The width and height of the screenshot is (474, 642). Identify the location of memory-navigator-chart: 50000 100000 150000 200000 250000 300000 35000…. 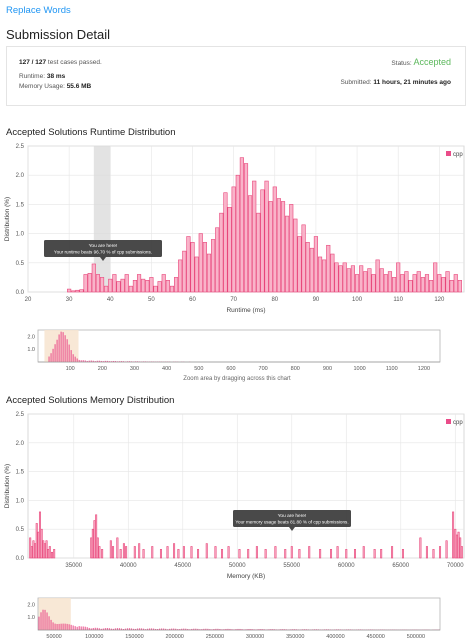
(237, 618).